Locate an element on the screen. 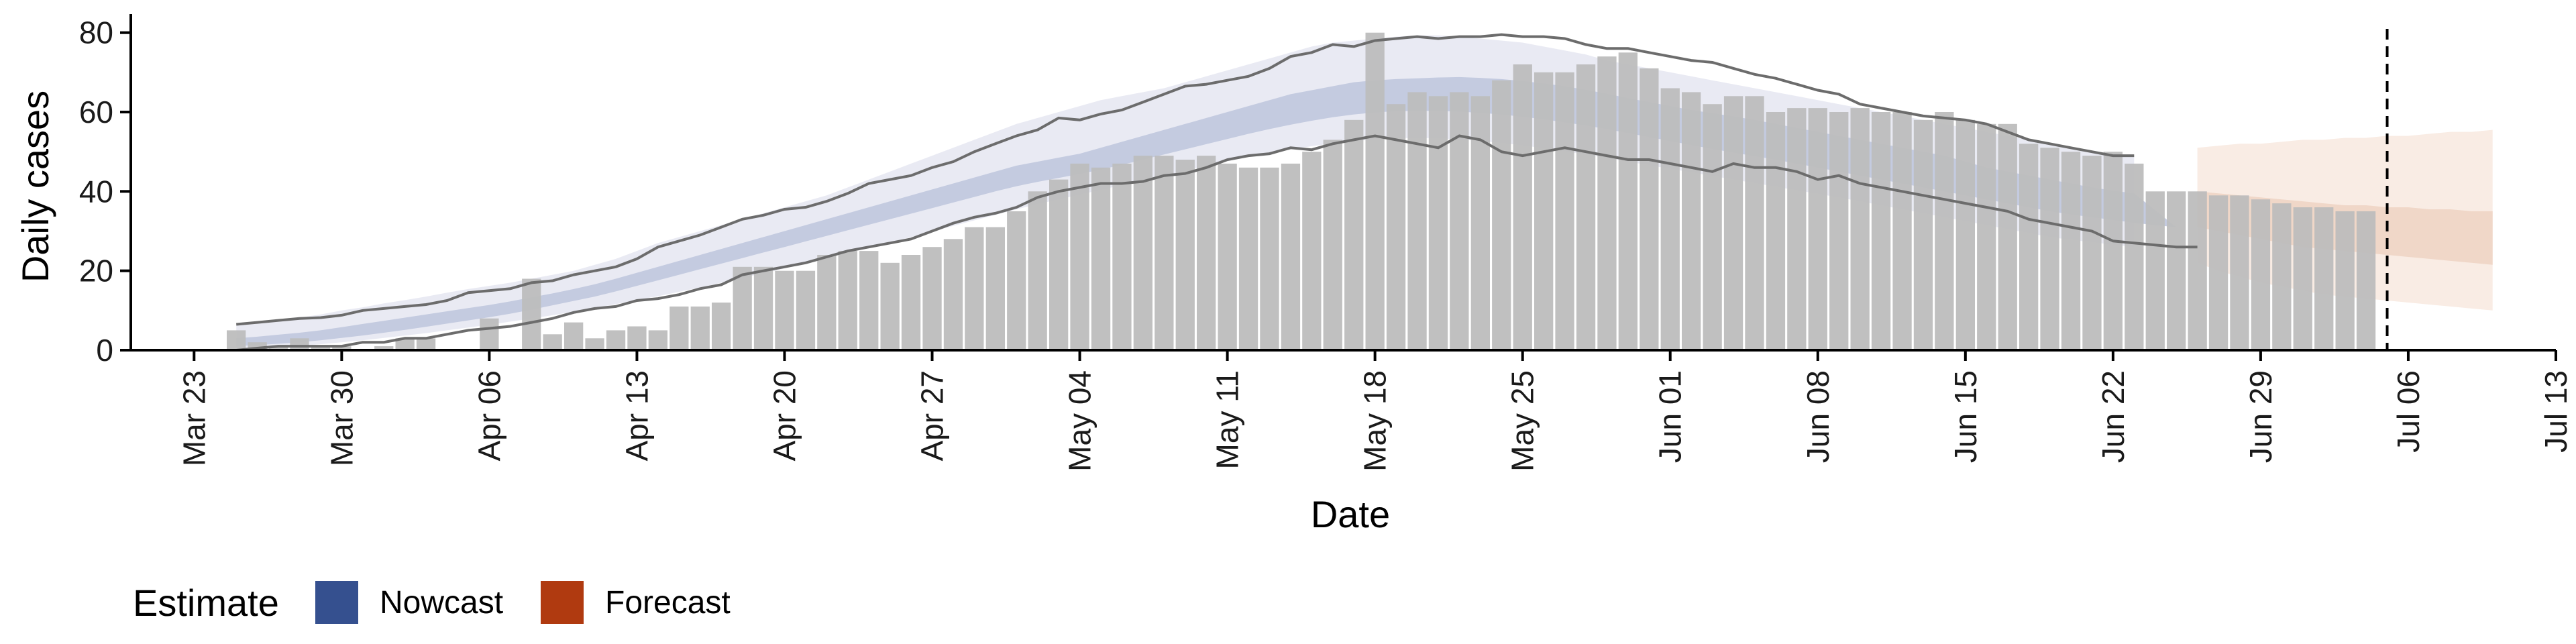 This screenshot has width=2576, height=644. x-tick-label: Jun 22 is located at coordinates (2113, 416).